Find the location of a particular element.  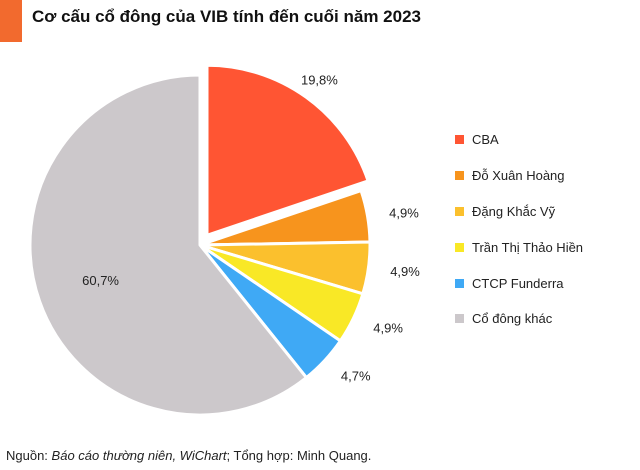

pie-label-2: 4,9% is located at coordinates (405, 271).